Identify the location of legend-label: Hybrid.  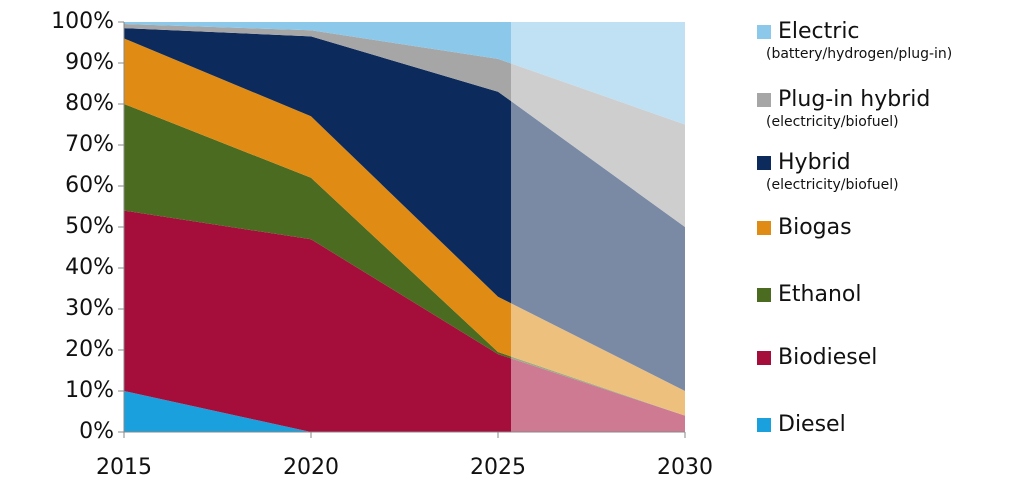
(814, 162).